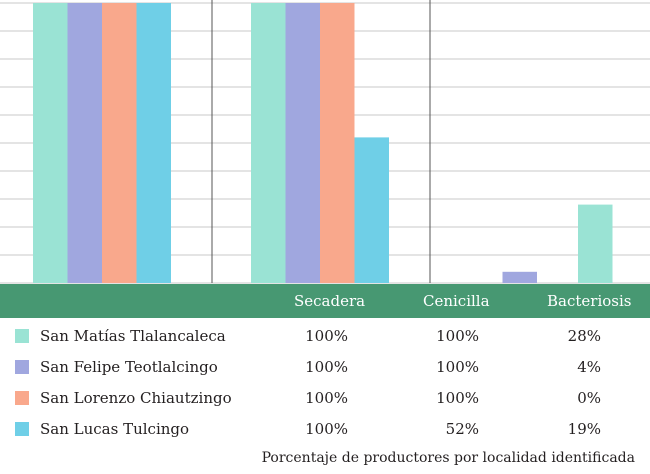  What do you see at coordinates (589, 398) in the screenshot?
I see `value-bacteriosis: 0%` at bounding box center [589, 398].